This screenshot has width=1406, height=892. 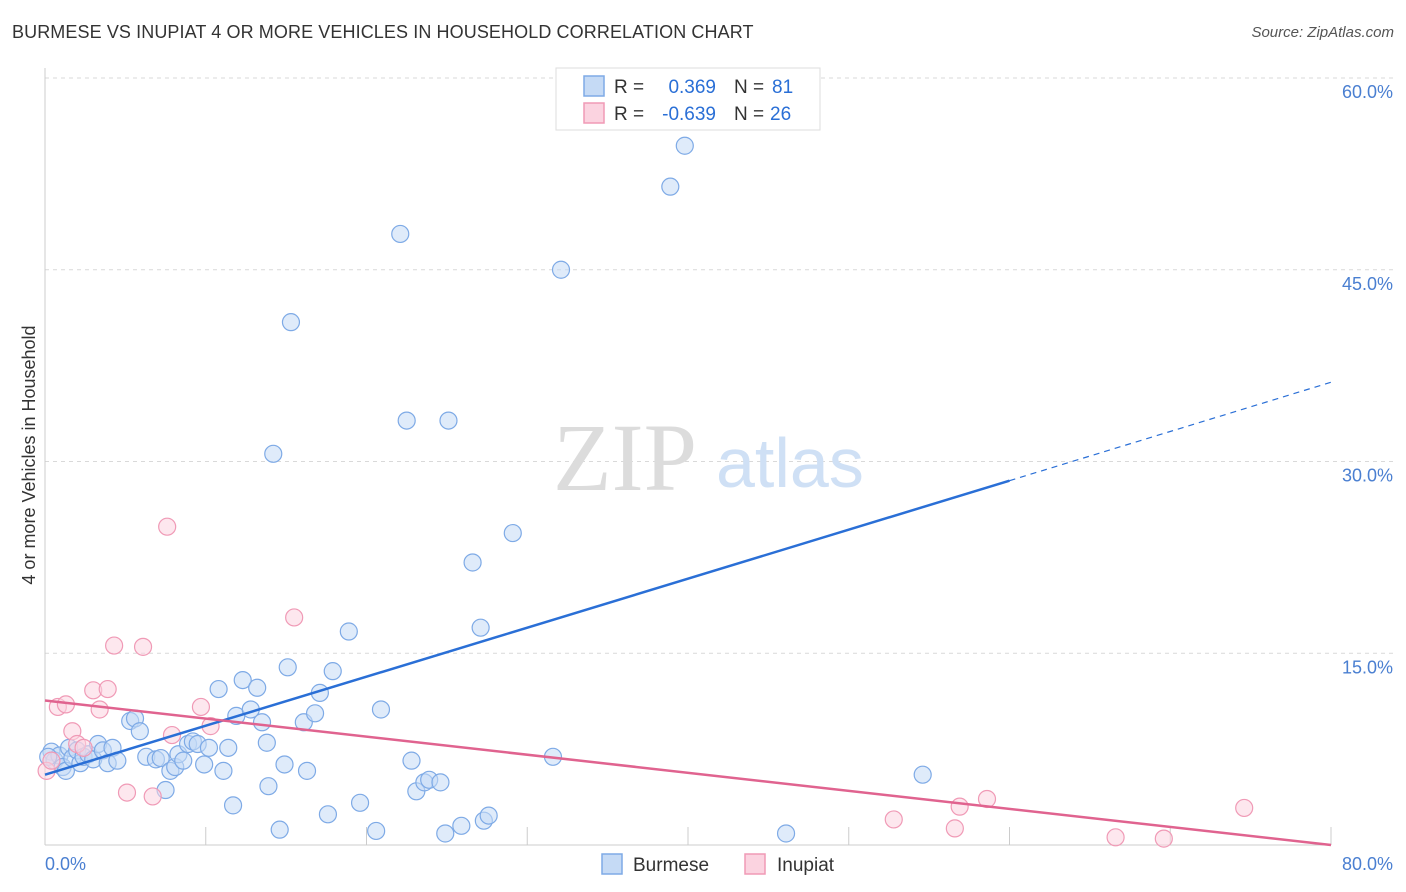 What do you see at coordinates (65, 864) in the screenshot?
I see `x-tick-label: 0.0%` at bounding box center [65, 864].